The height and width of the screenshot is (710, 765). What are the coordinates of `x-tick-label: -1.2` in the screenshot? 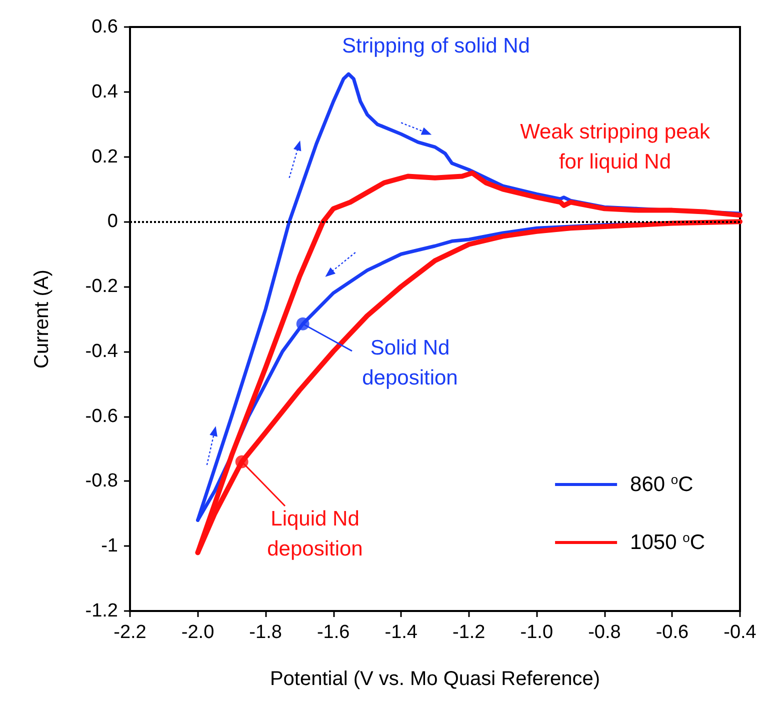 It's located at (469, 632).